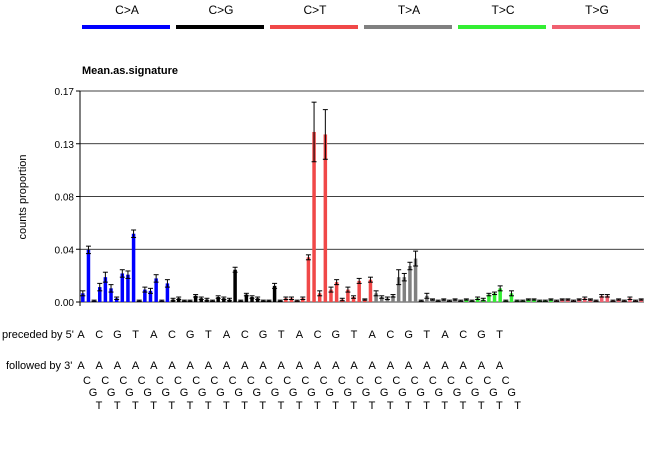 Image resolution: width=667 pixels, height=450 pixels. Describe the element at coordinates (361, 16) in the screenshot. I see `legend: C>A C>G C>T T>A T>C T>G` at that location.